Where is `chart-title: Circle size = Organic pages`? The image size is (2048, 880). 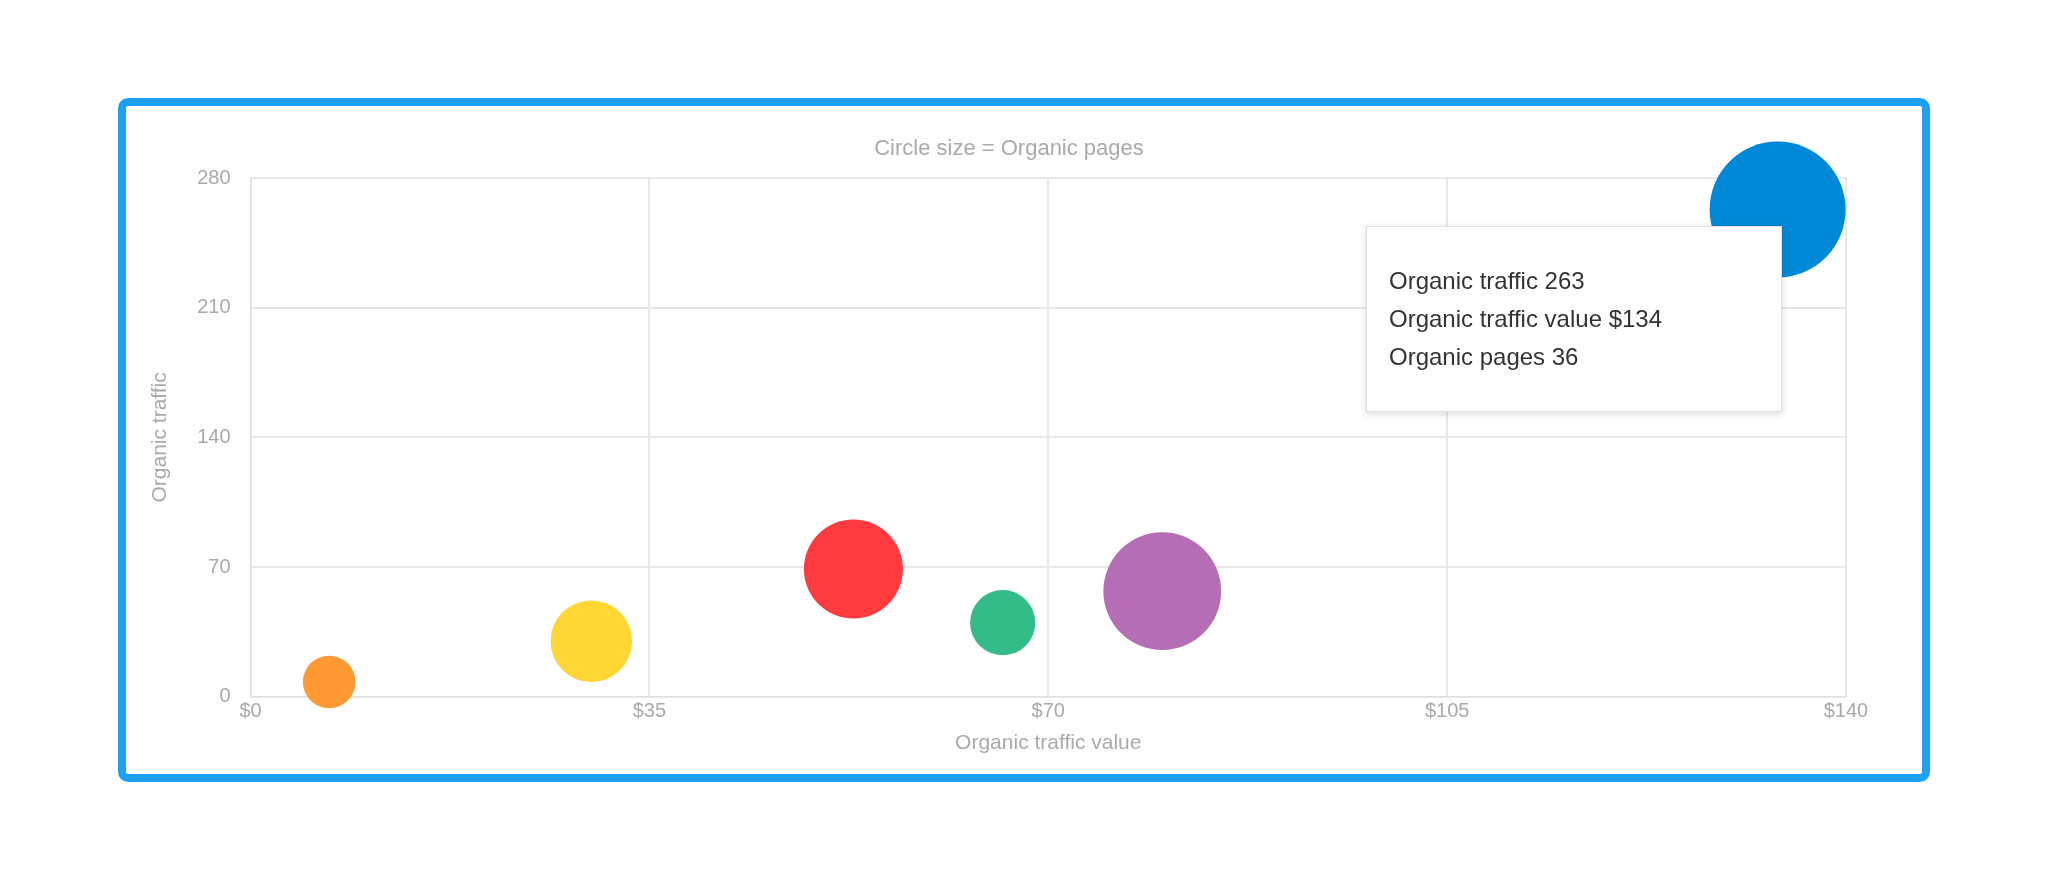
chart-title: Circle size = Organic pages is located at coordinates (1009, 147).